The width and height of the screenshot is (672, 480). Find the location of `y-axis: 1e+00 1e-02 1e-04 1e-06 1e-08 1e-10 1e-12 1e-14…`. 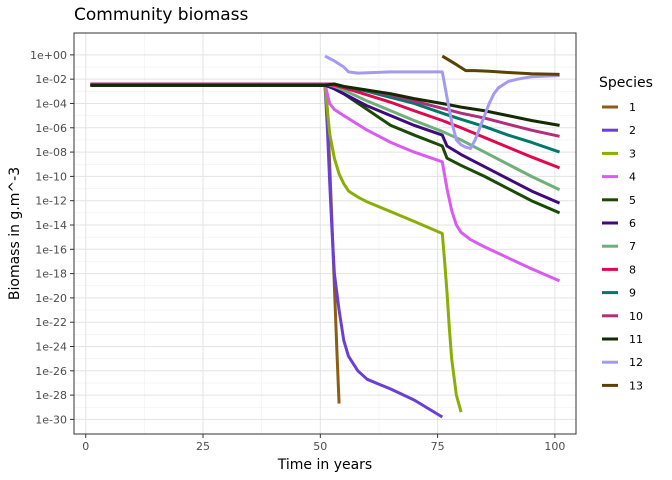

y-axis: 1e+00 1e-02 1e-04 1e-06 1e-08 1e-10 1e-12 1e-14… is located at coordinates (52, 237).